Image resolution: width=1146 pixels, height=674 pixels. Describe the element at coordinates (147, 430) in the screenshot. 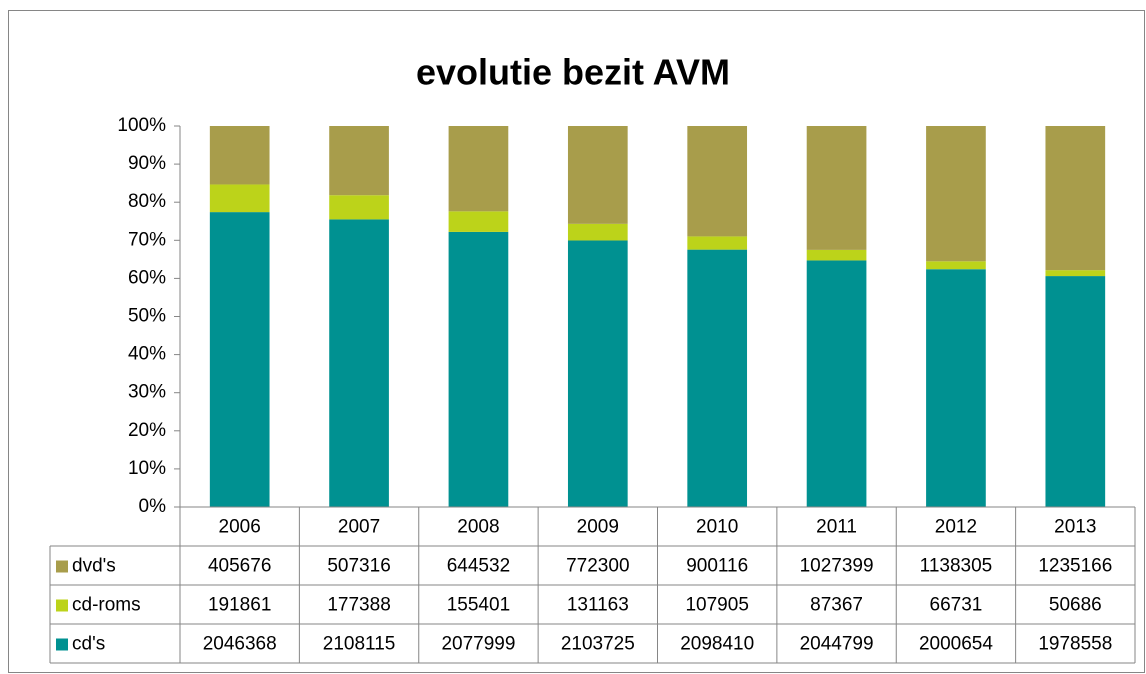

I see `y-tick-label: 20%` at that location.